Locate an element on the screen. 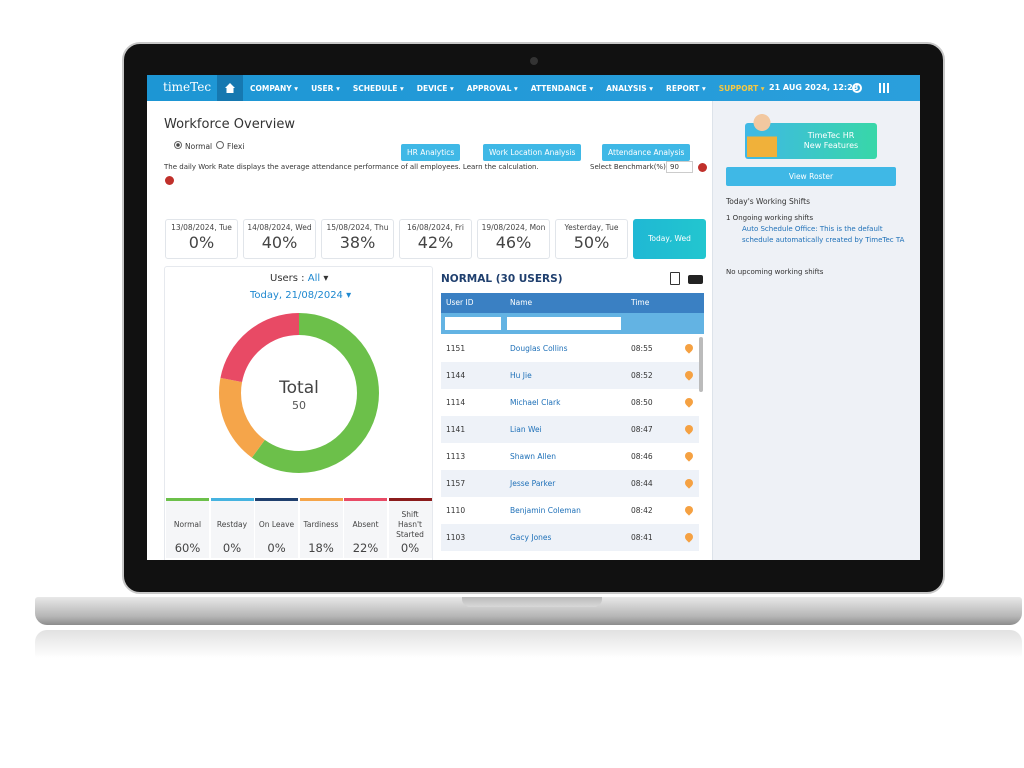  scrollbar is located at coordinates (701, 364).